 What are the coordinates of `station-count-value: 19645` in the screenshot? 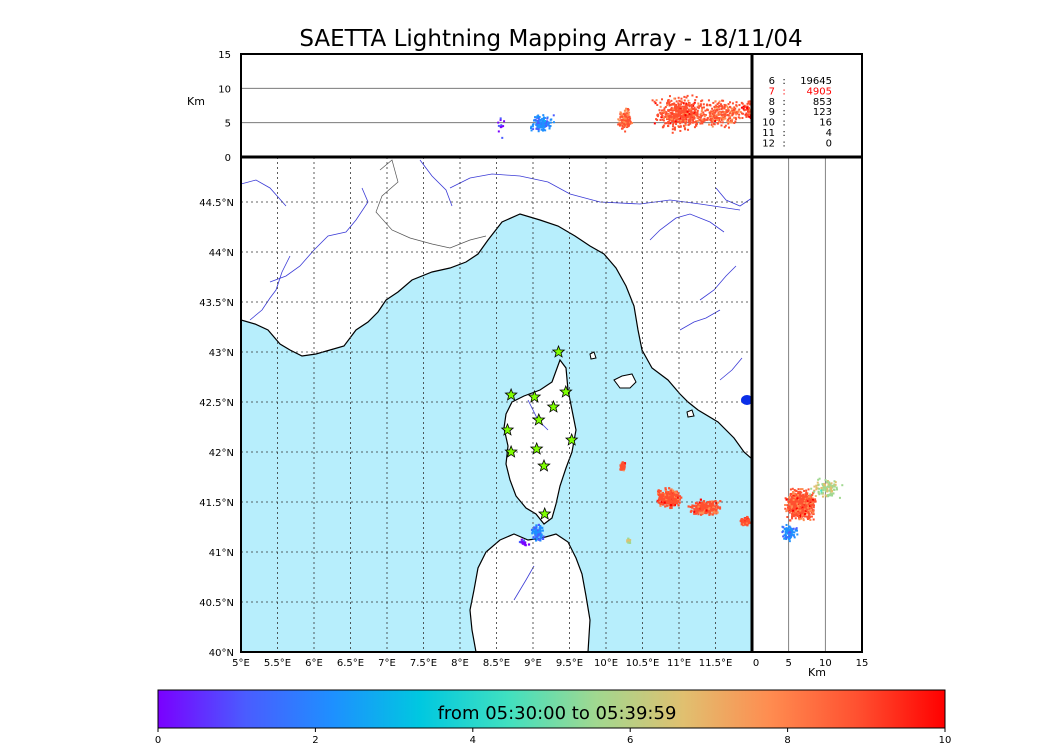 It's located at (816, 81).